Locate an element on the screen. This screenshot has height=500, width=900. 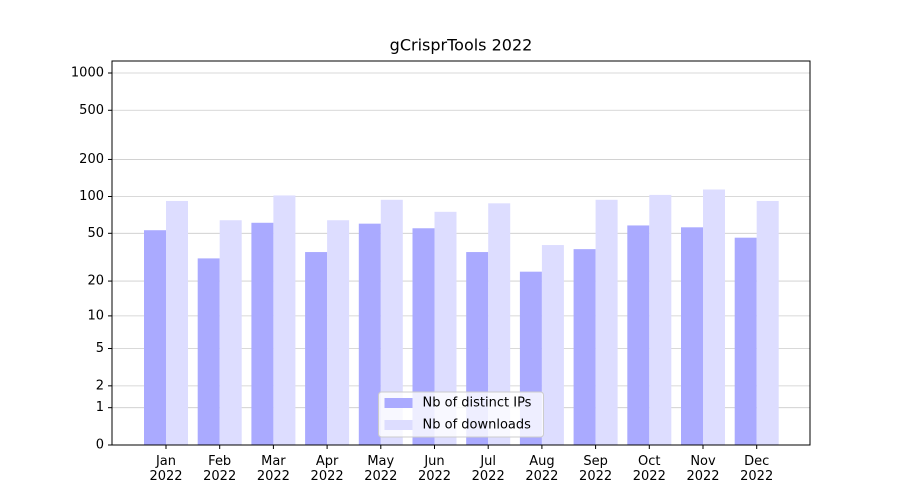
x-tick-label: Nov 2022 is located at coordinates (703, 469).